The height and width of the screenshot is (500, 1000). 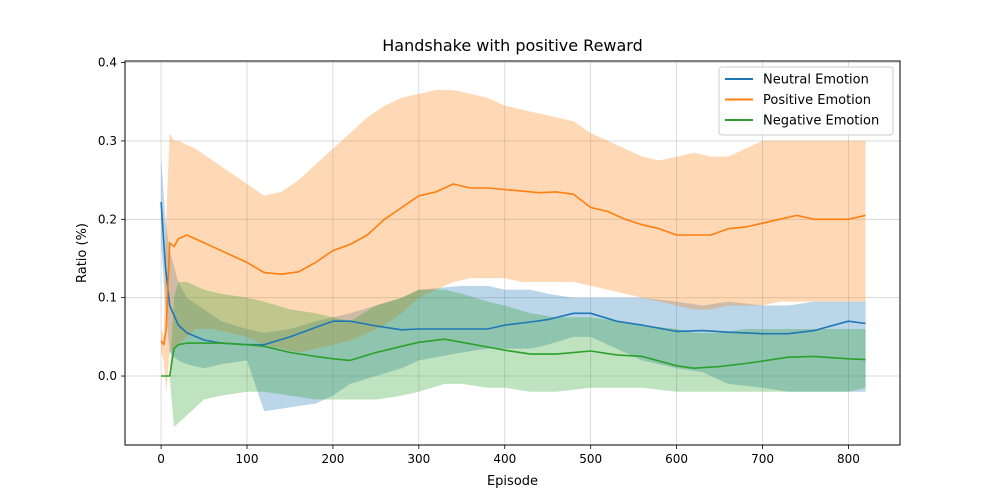 I want to click on x-tick-label: 300, so click(x=418, y=459).